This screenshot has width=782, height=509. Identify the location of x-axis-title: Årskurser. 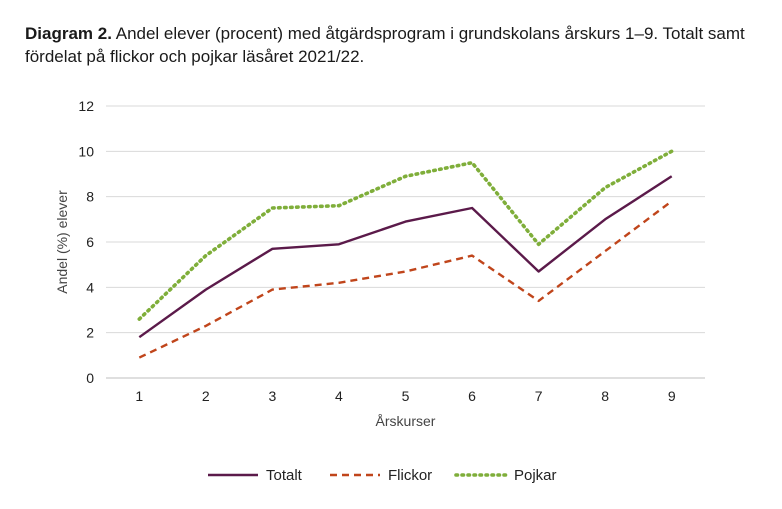
(406, 421).